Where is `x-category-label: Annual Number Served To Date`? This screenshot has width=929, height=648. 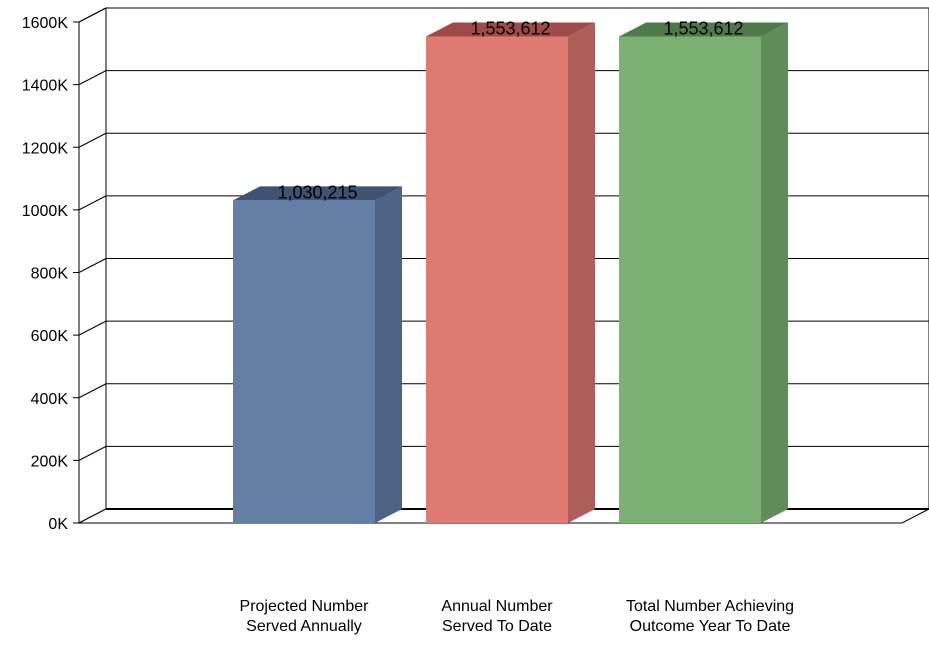 x-category-label: Annual Number Served To Date is located at coordinates (497, 616).